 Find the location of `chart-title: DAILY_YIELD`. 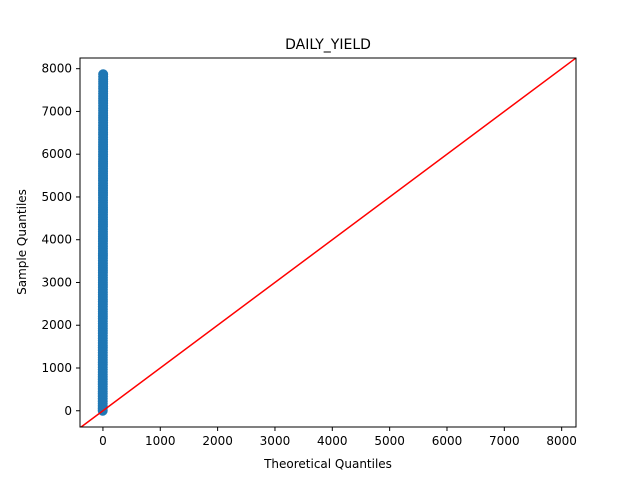

chart-title: DAILY_YIELD is located at coordinates (328, 45).